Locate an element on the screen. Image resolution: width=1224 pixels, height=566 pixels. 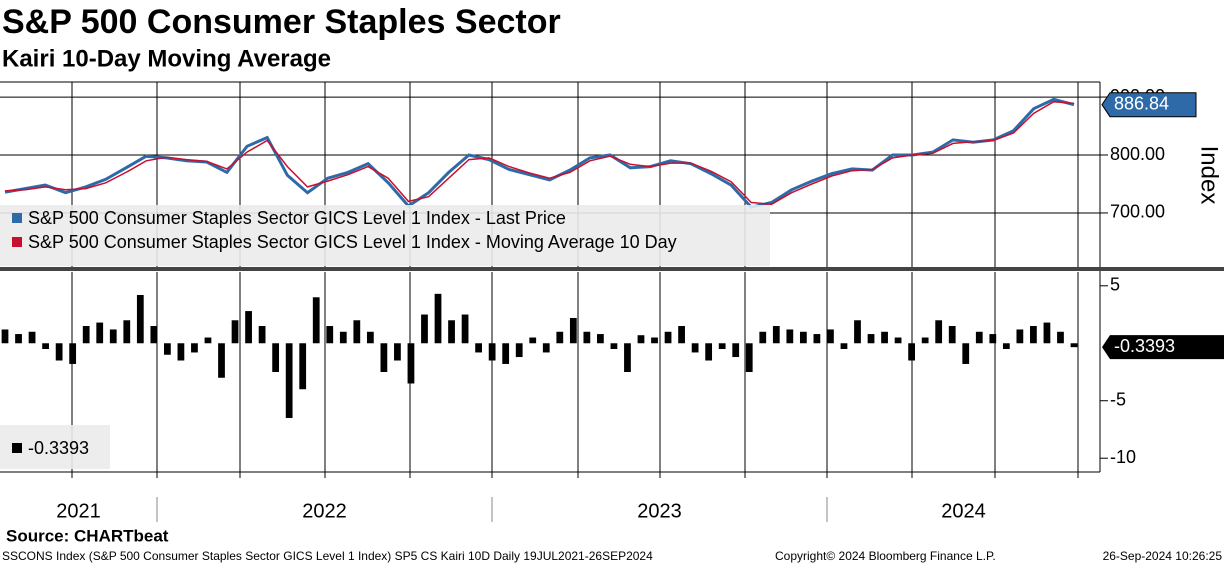
legend-label: -0.3393 is located at coordinates (58, 448).